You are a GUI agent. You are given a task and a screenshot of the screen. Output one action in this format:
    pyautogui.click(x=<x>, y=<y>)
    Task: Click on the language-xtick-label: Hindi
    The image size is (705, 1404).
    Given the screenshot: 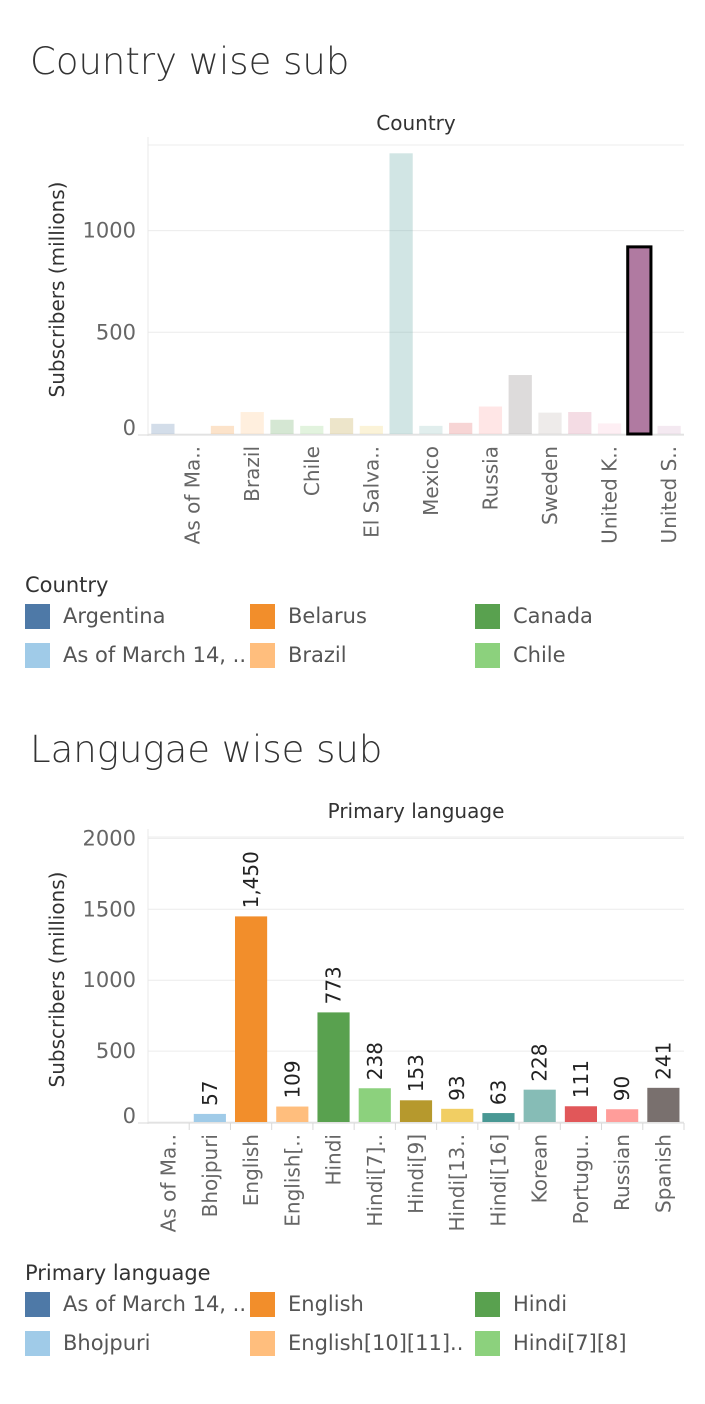 What is the action you would take?
    pyautogui.click(x=334, y=1160)
    